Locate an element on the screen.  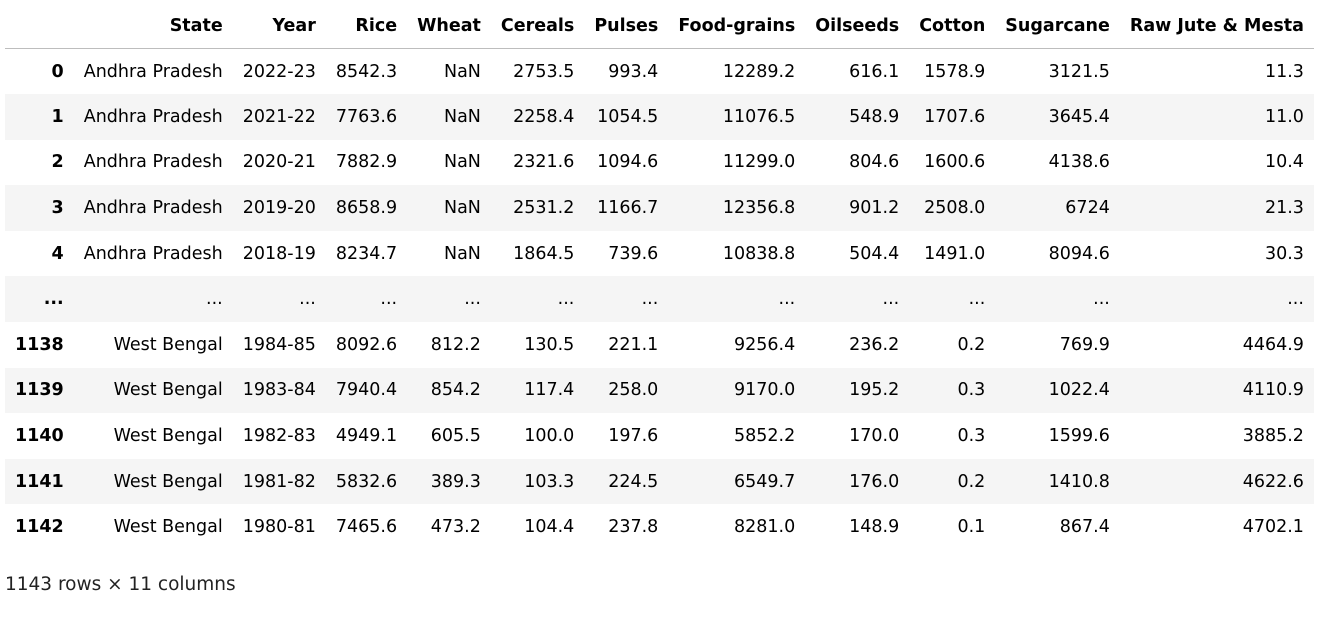
table-cell: 1054.5 is located at coordinates (628, 116).